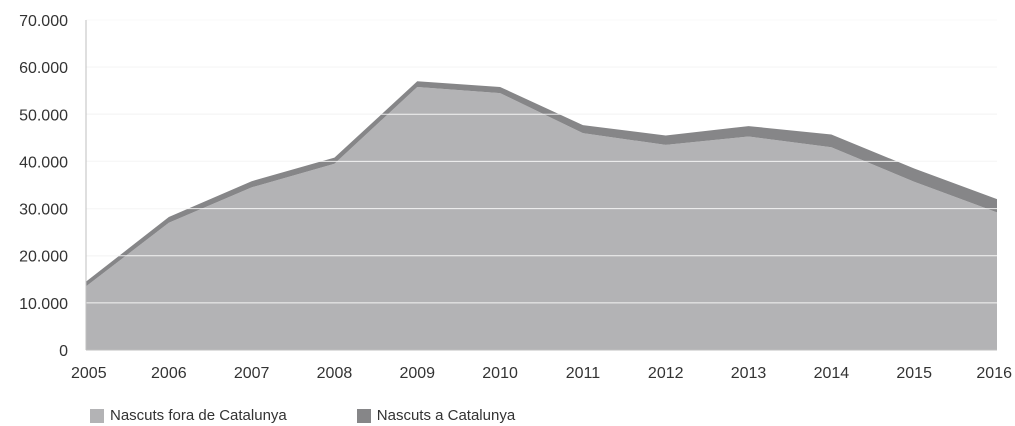 Image resolution: width=1015 pixels, height=426 pixels. What do you see at coordinates (666, 373) in the screenshot?
I see `x-tick-label-7: 2012` at bounding box center [666, 373].